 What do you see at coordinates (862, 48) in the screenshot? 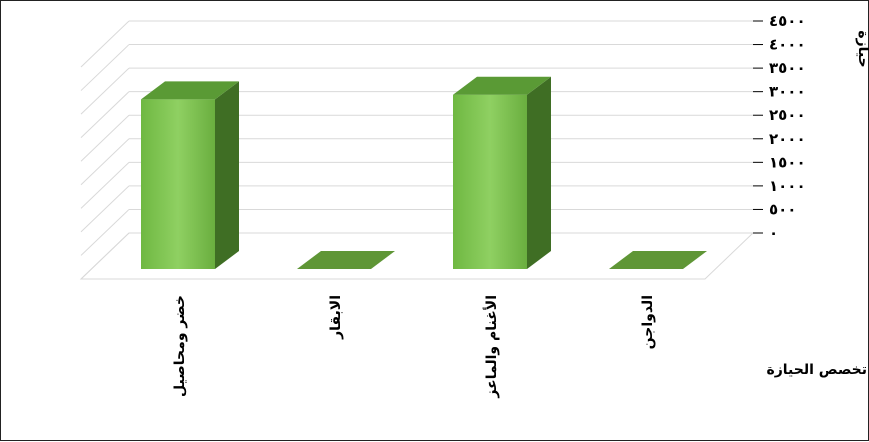
I see `y-axis-title: حيازة` at bounding box center [862, 48].